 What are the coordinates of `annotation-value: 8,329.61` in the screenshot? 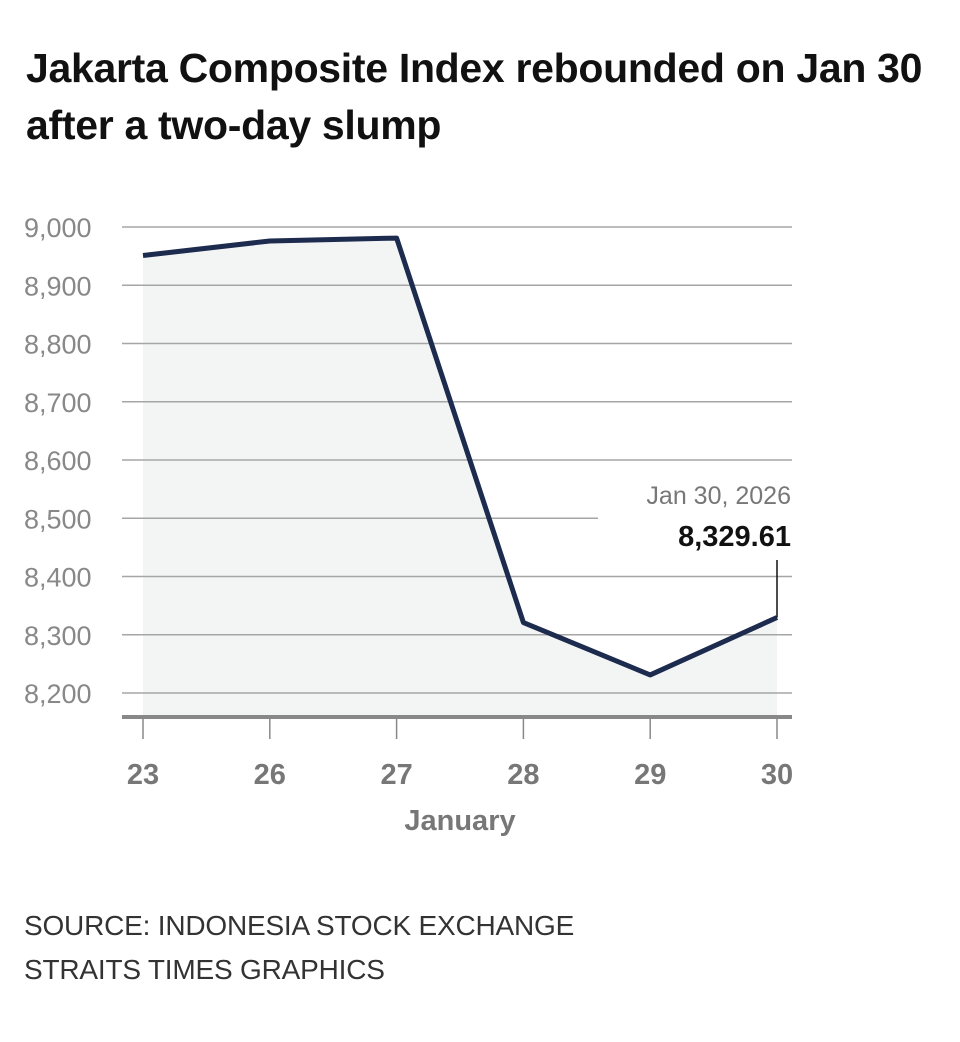 It's located at (734, 537).